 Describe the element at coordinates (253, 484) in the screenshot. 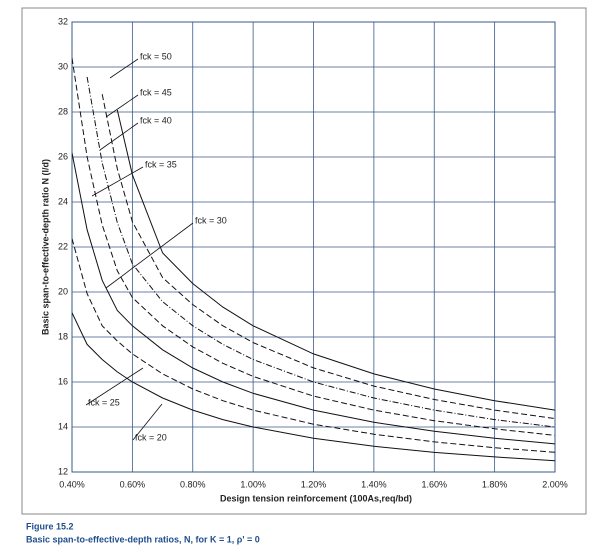

I see `x-tick-label: 1.00%` at that location.